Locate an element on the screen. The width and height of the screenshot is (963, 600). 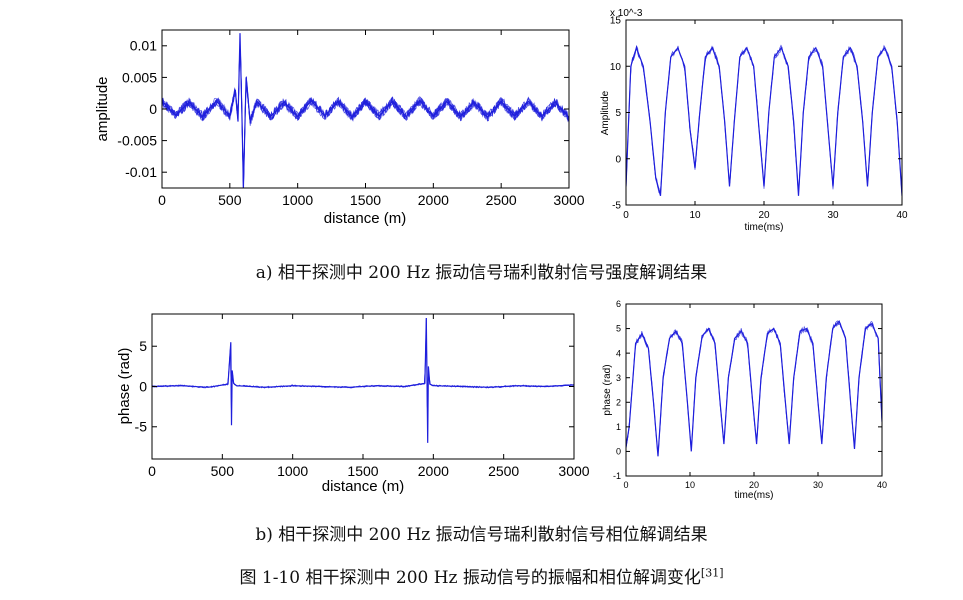
caption-b: b) 相干探测中 200 Hz 振动信号瑞利散射信号相位解调结果 is located at coordinates (481, 535).